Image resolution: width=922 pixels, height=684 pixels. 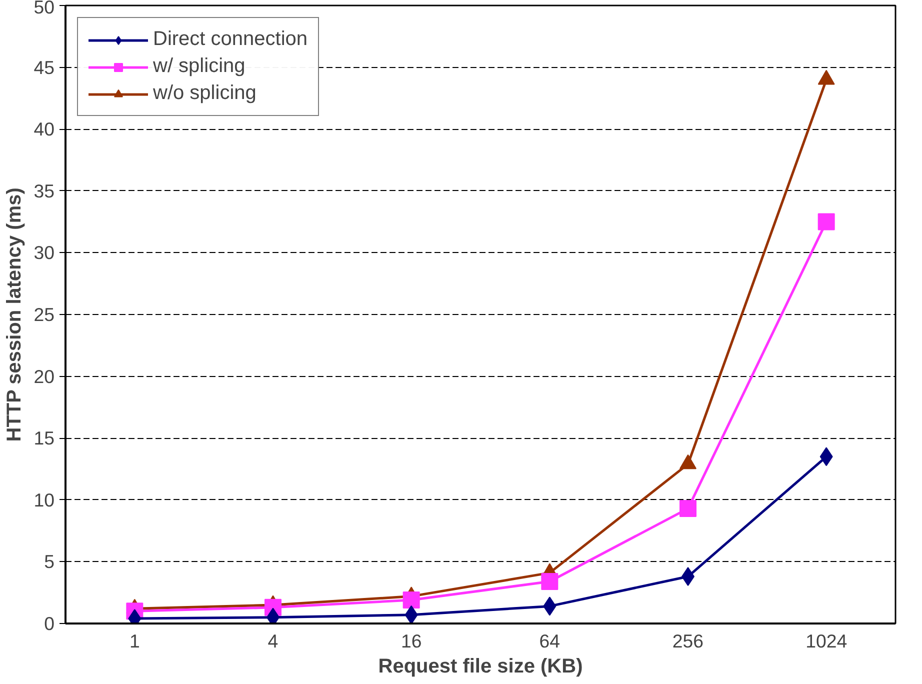 What do you see at coordinates (480, 667) in the screenshot?
I see `x-axis-title: Request file size (KB)` at bounding box center [480, 667].